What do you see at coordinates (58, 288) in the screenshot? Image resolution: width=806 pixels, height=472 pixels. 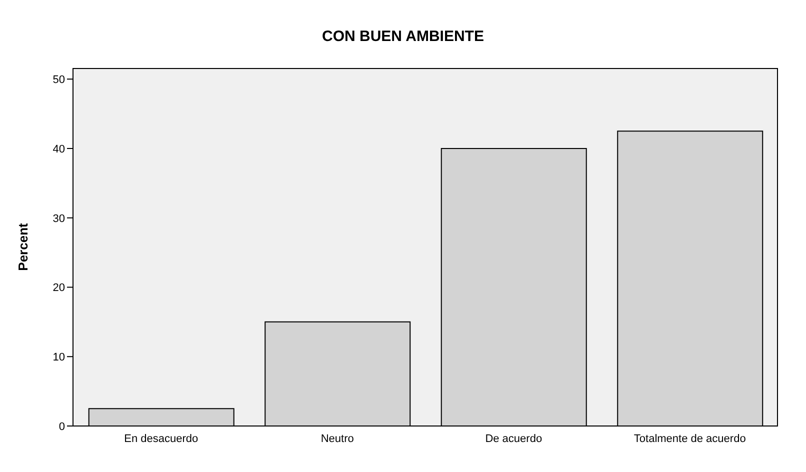 I see `y-tick-label: 20` at bounding box center [58, 288].